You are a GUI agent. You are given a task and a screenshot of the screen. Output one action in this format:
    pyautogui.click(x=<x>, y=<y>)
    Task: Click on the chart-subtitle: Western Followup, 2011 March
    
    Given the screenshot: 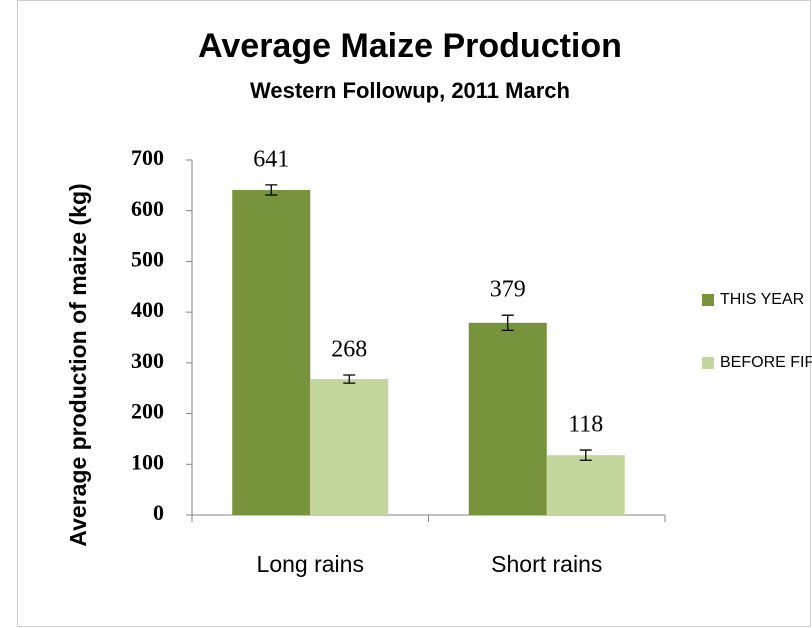 What is the action you would take?
    pyautogui.click(x=410, y=90)
    